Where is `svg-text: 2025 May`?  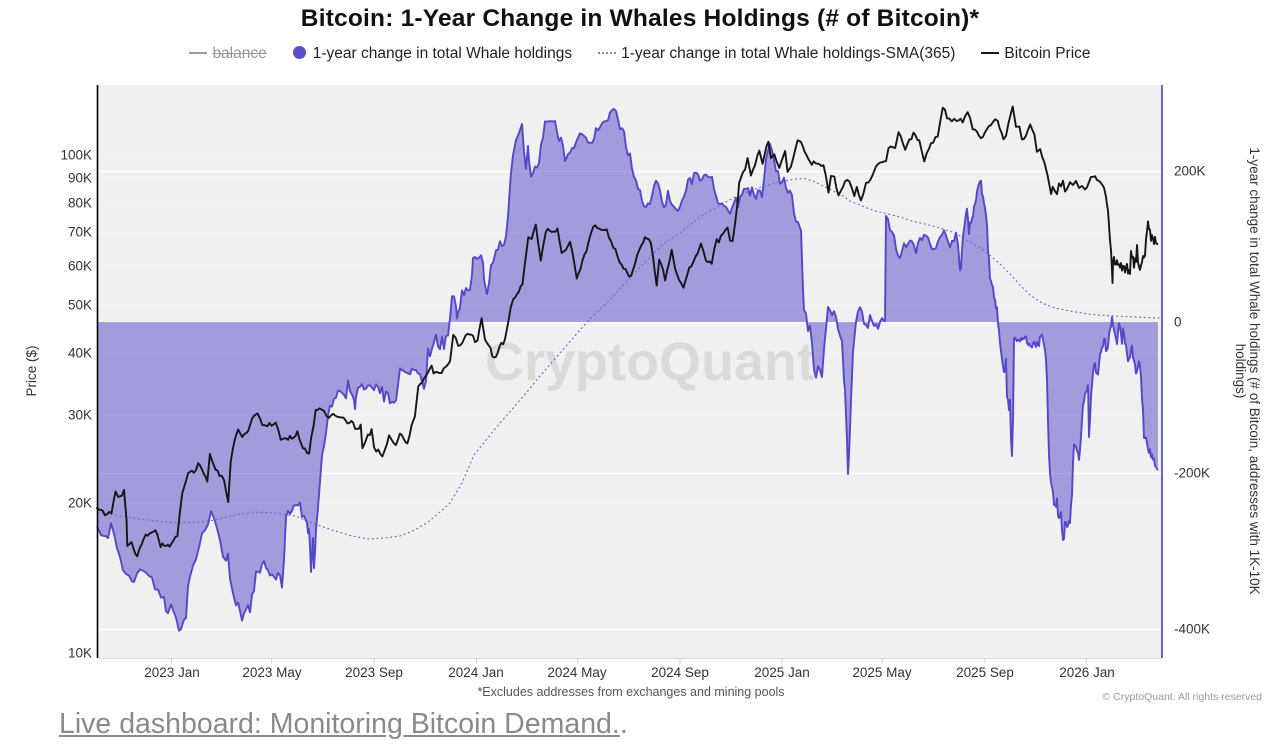 svg-text: 2025 May is located at coordinates (882, 672).